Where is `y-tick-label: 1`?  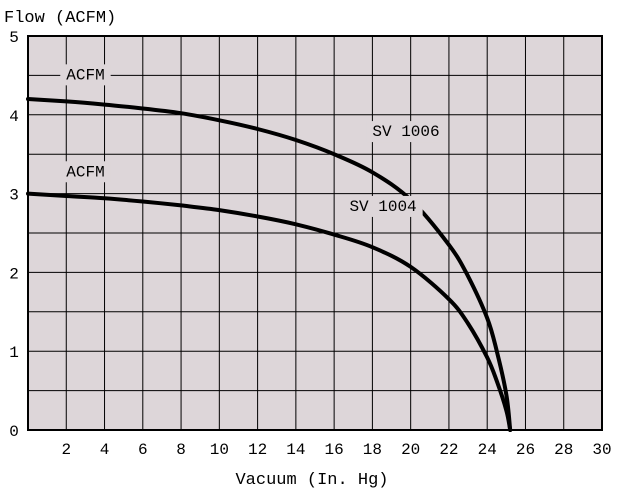
y-tick-label: 1 is located at coordinates (14, 353).